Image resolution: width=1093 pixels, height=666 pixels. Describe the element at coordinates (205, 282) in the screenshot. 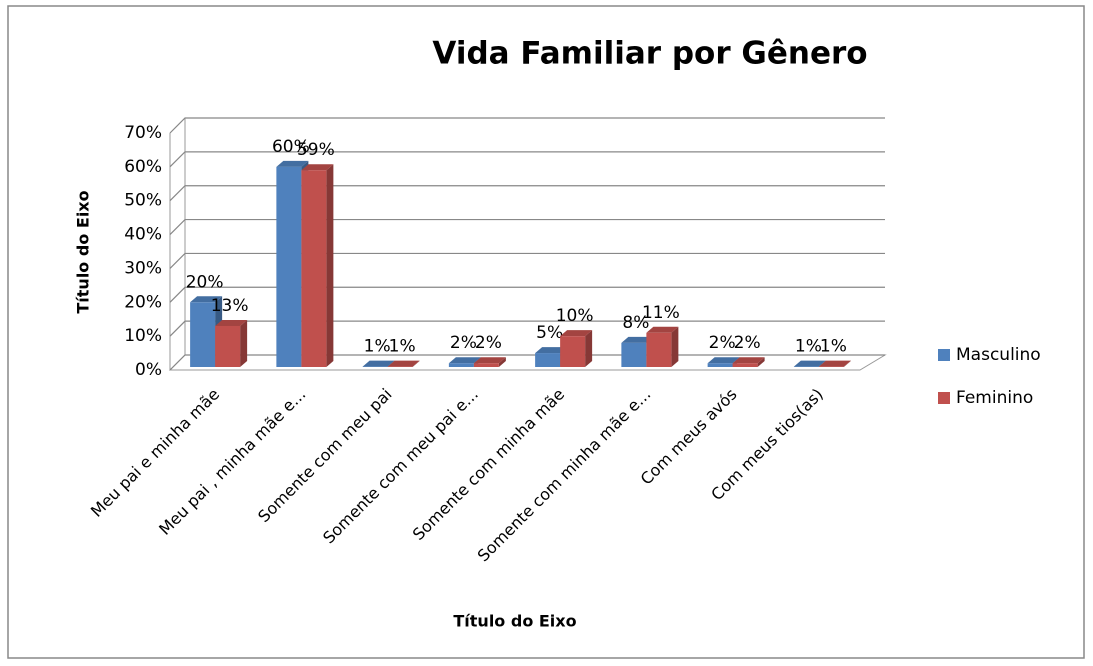

I see `value-label: 20%` at that location.